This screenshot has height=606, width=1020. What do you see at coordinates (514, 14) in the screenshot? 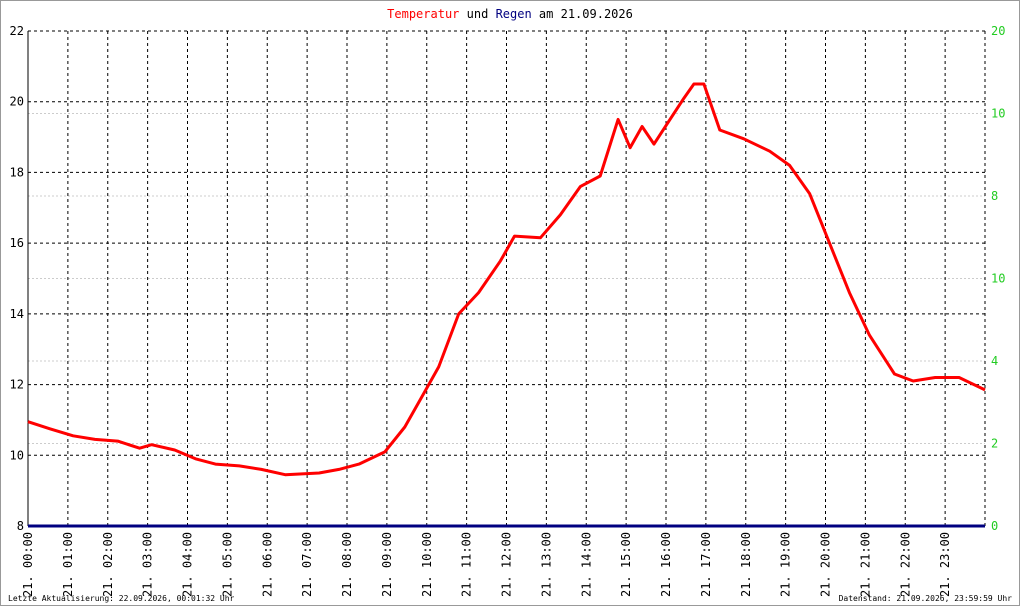
I see `title-series-2: Regen` at bounding box center [514, 14].